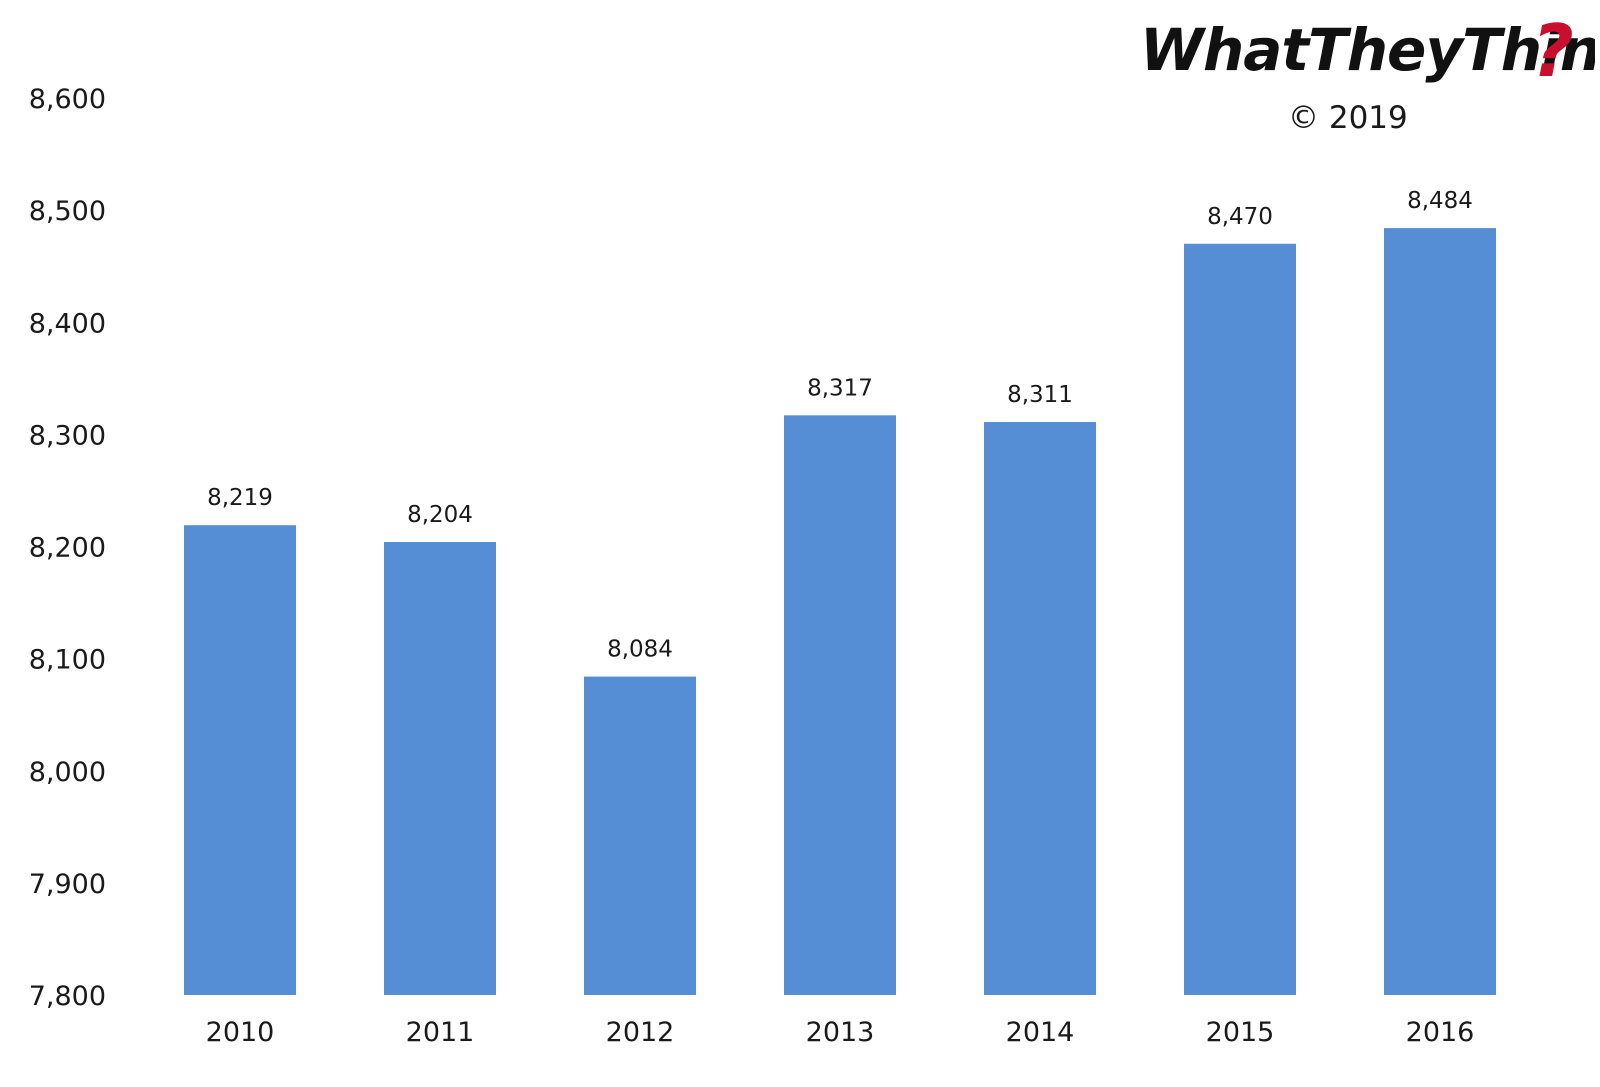  What do you see at coordinates (1440, 611) in the screenshot?
I see `bar-2016` at bounding box center [1440, 611].